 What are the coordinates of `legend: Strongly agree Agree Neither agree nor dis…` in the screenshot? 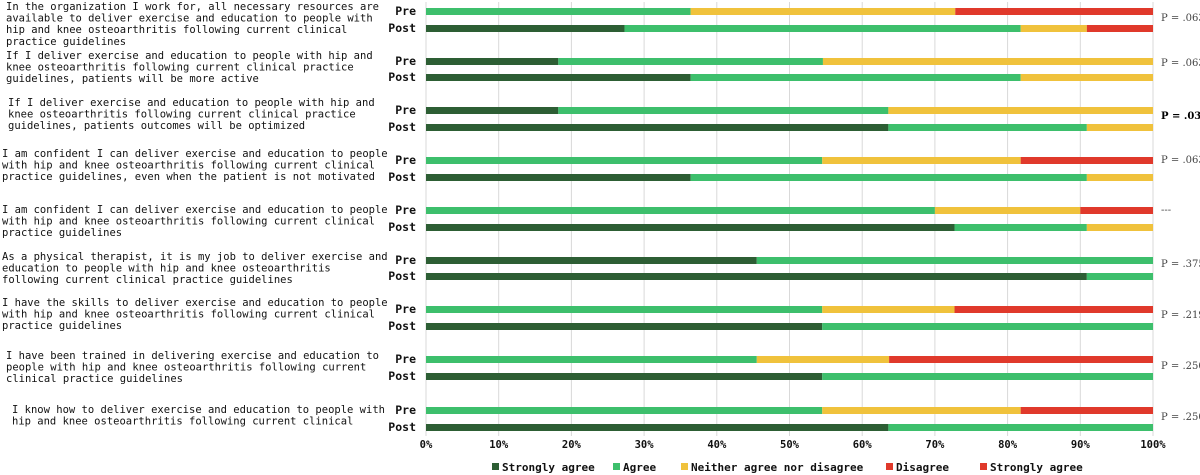 It's located at (787, 467).